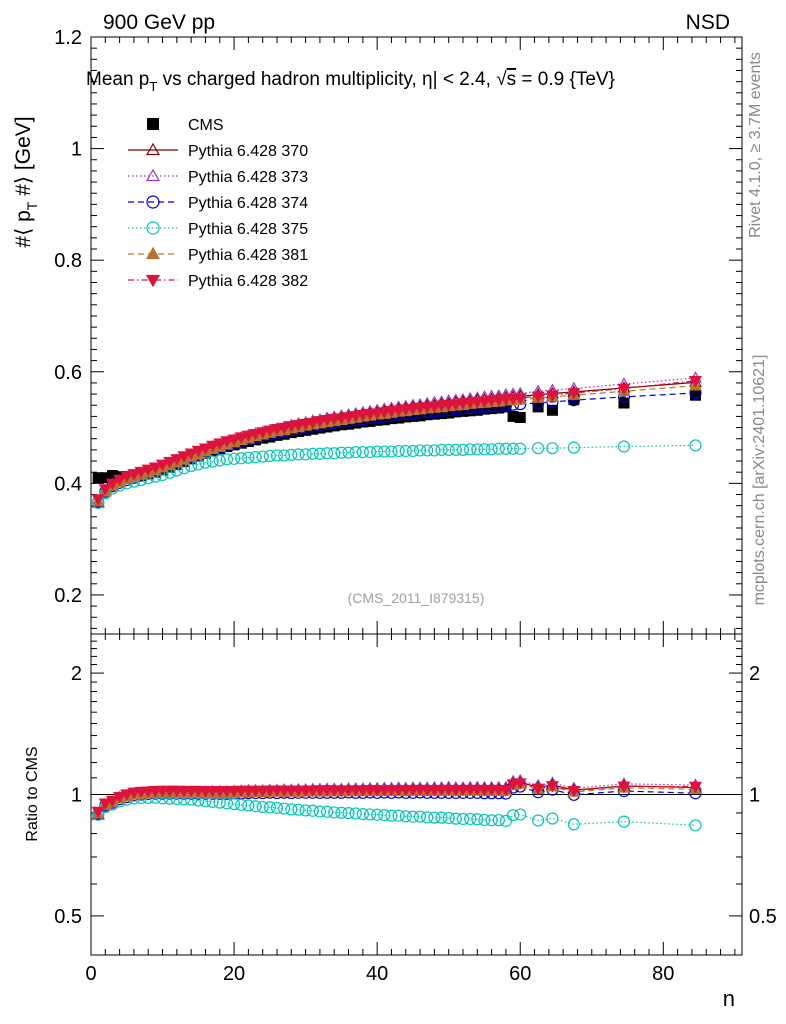 Image resolution: width=786 pixels, height=1024 pixels. I want to click on legend-item: CMS, so click(185, 125).